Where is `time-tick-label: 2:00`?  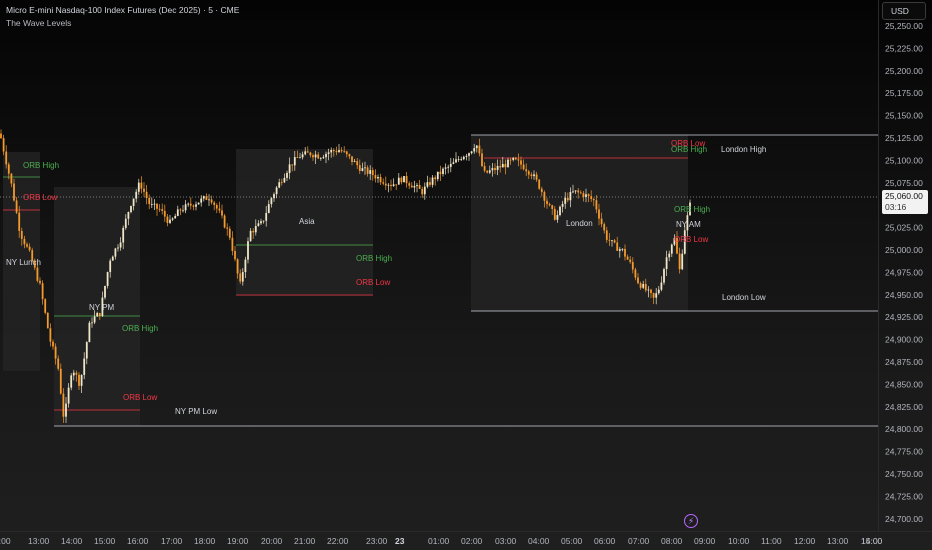 time-tick-label: 2:00 is located at coordinates (5, 541).